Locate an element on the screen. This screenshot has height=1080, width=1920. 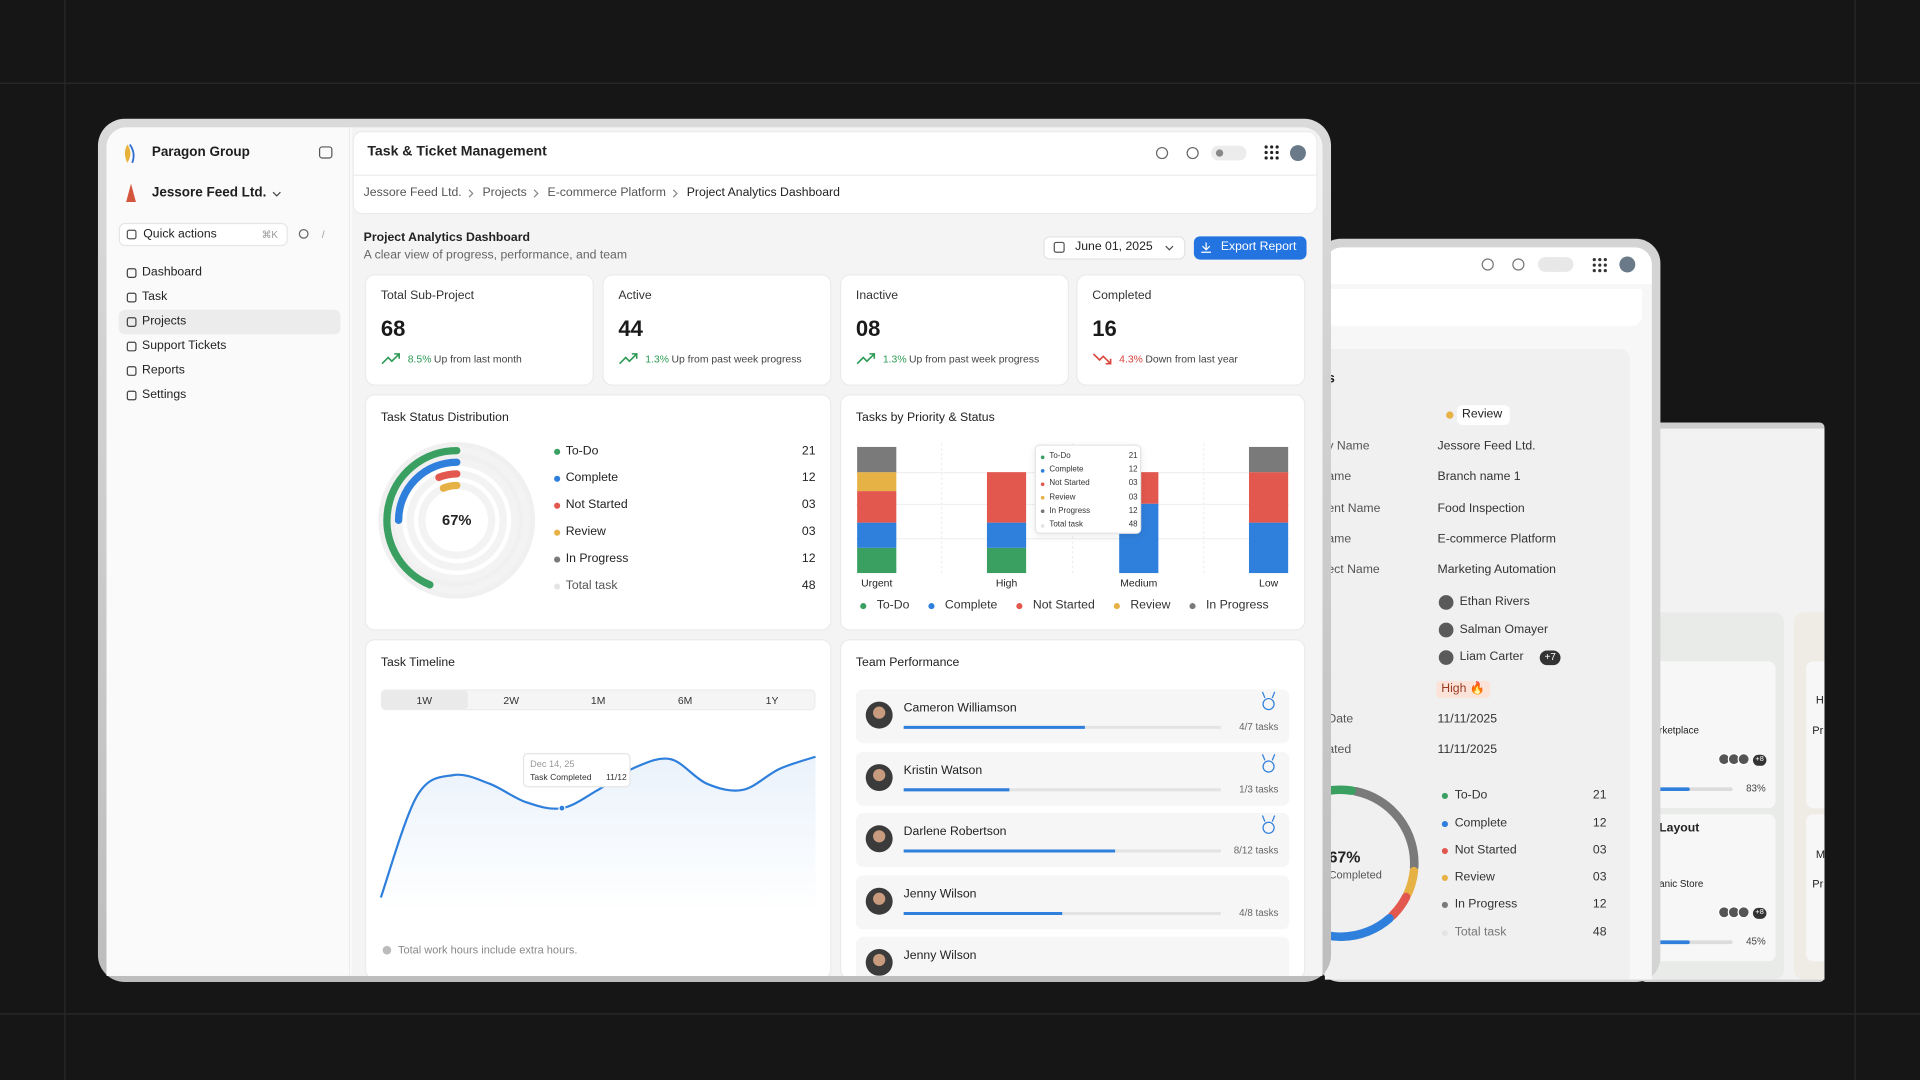
tab-active is located at coordinates (425, 699).